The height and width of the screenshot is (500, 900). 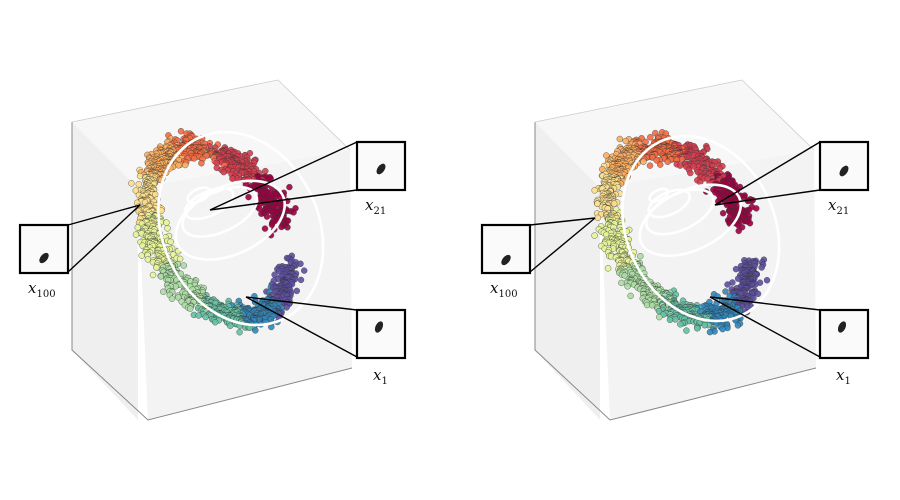 I want to click on inset-x1: x1, so click(x=844, y=347).